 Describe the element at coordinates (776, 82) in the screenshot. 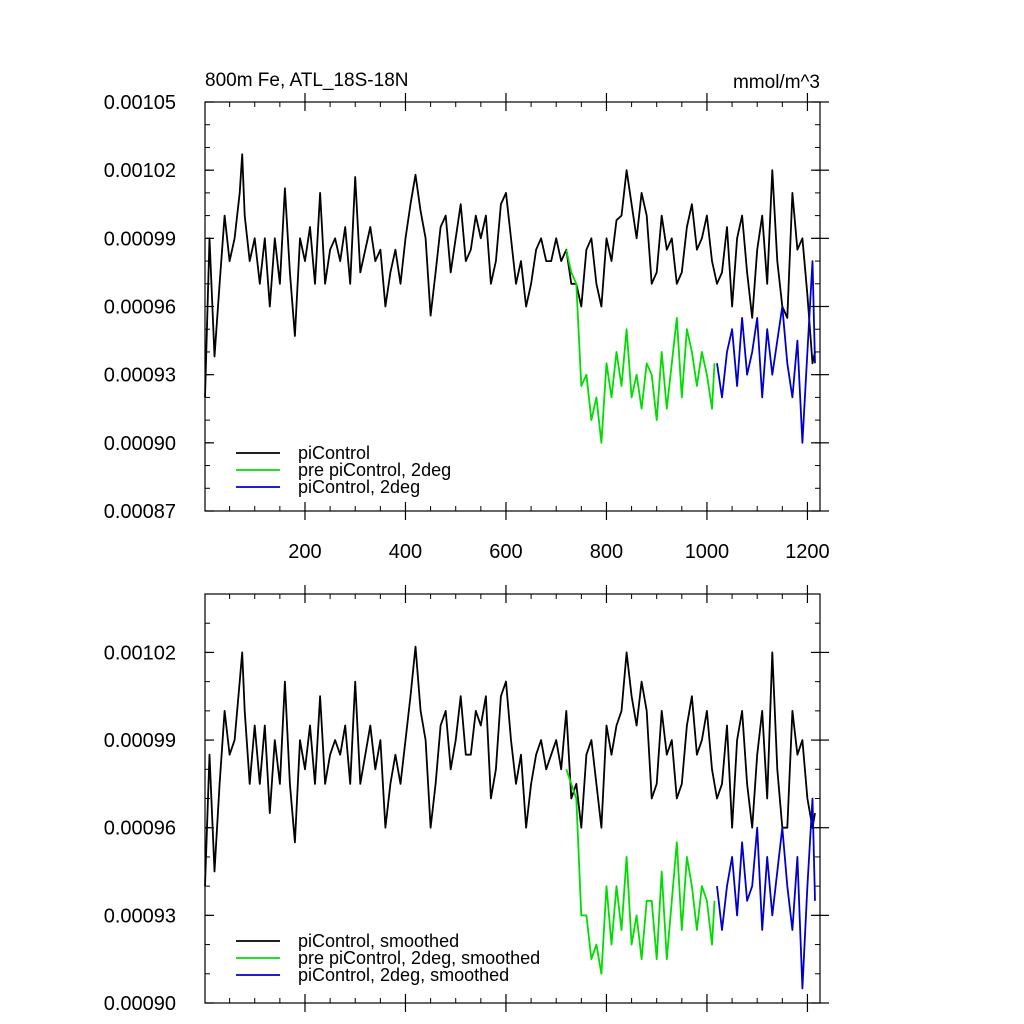

I see `top-chart-units: mmol/m^3` at that location.